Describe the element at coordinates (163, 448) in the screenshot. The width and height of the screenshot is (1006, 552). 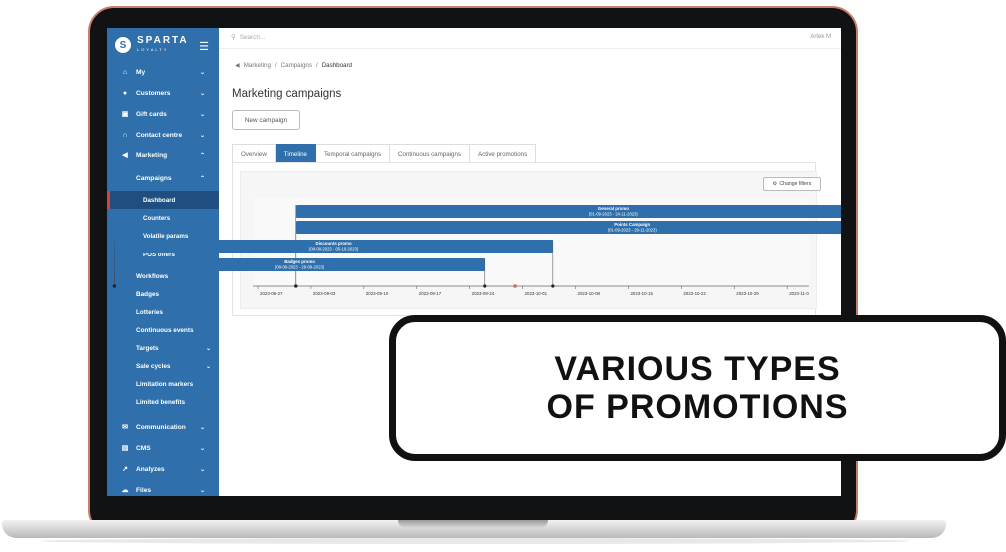
I see `sidebar-item-cms: ▤ CMS ⌄` at that location.